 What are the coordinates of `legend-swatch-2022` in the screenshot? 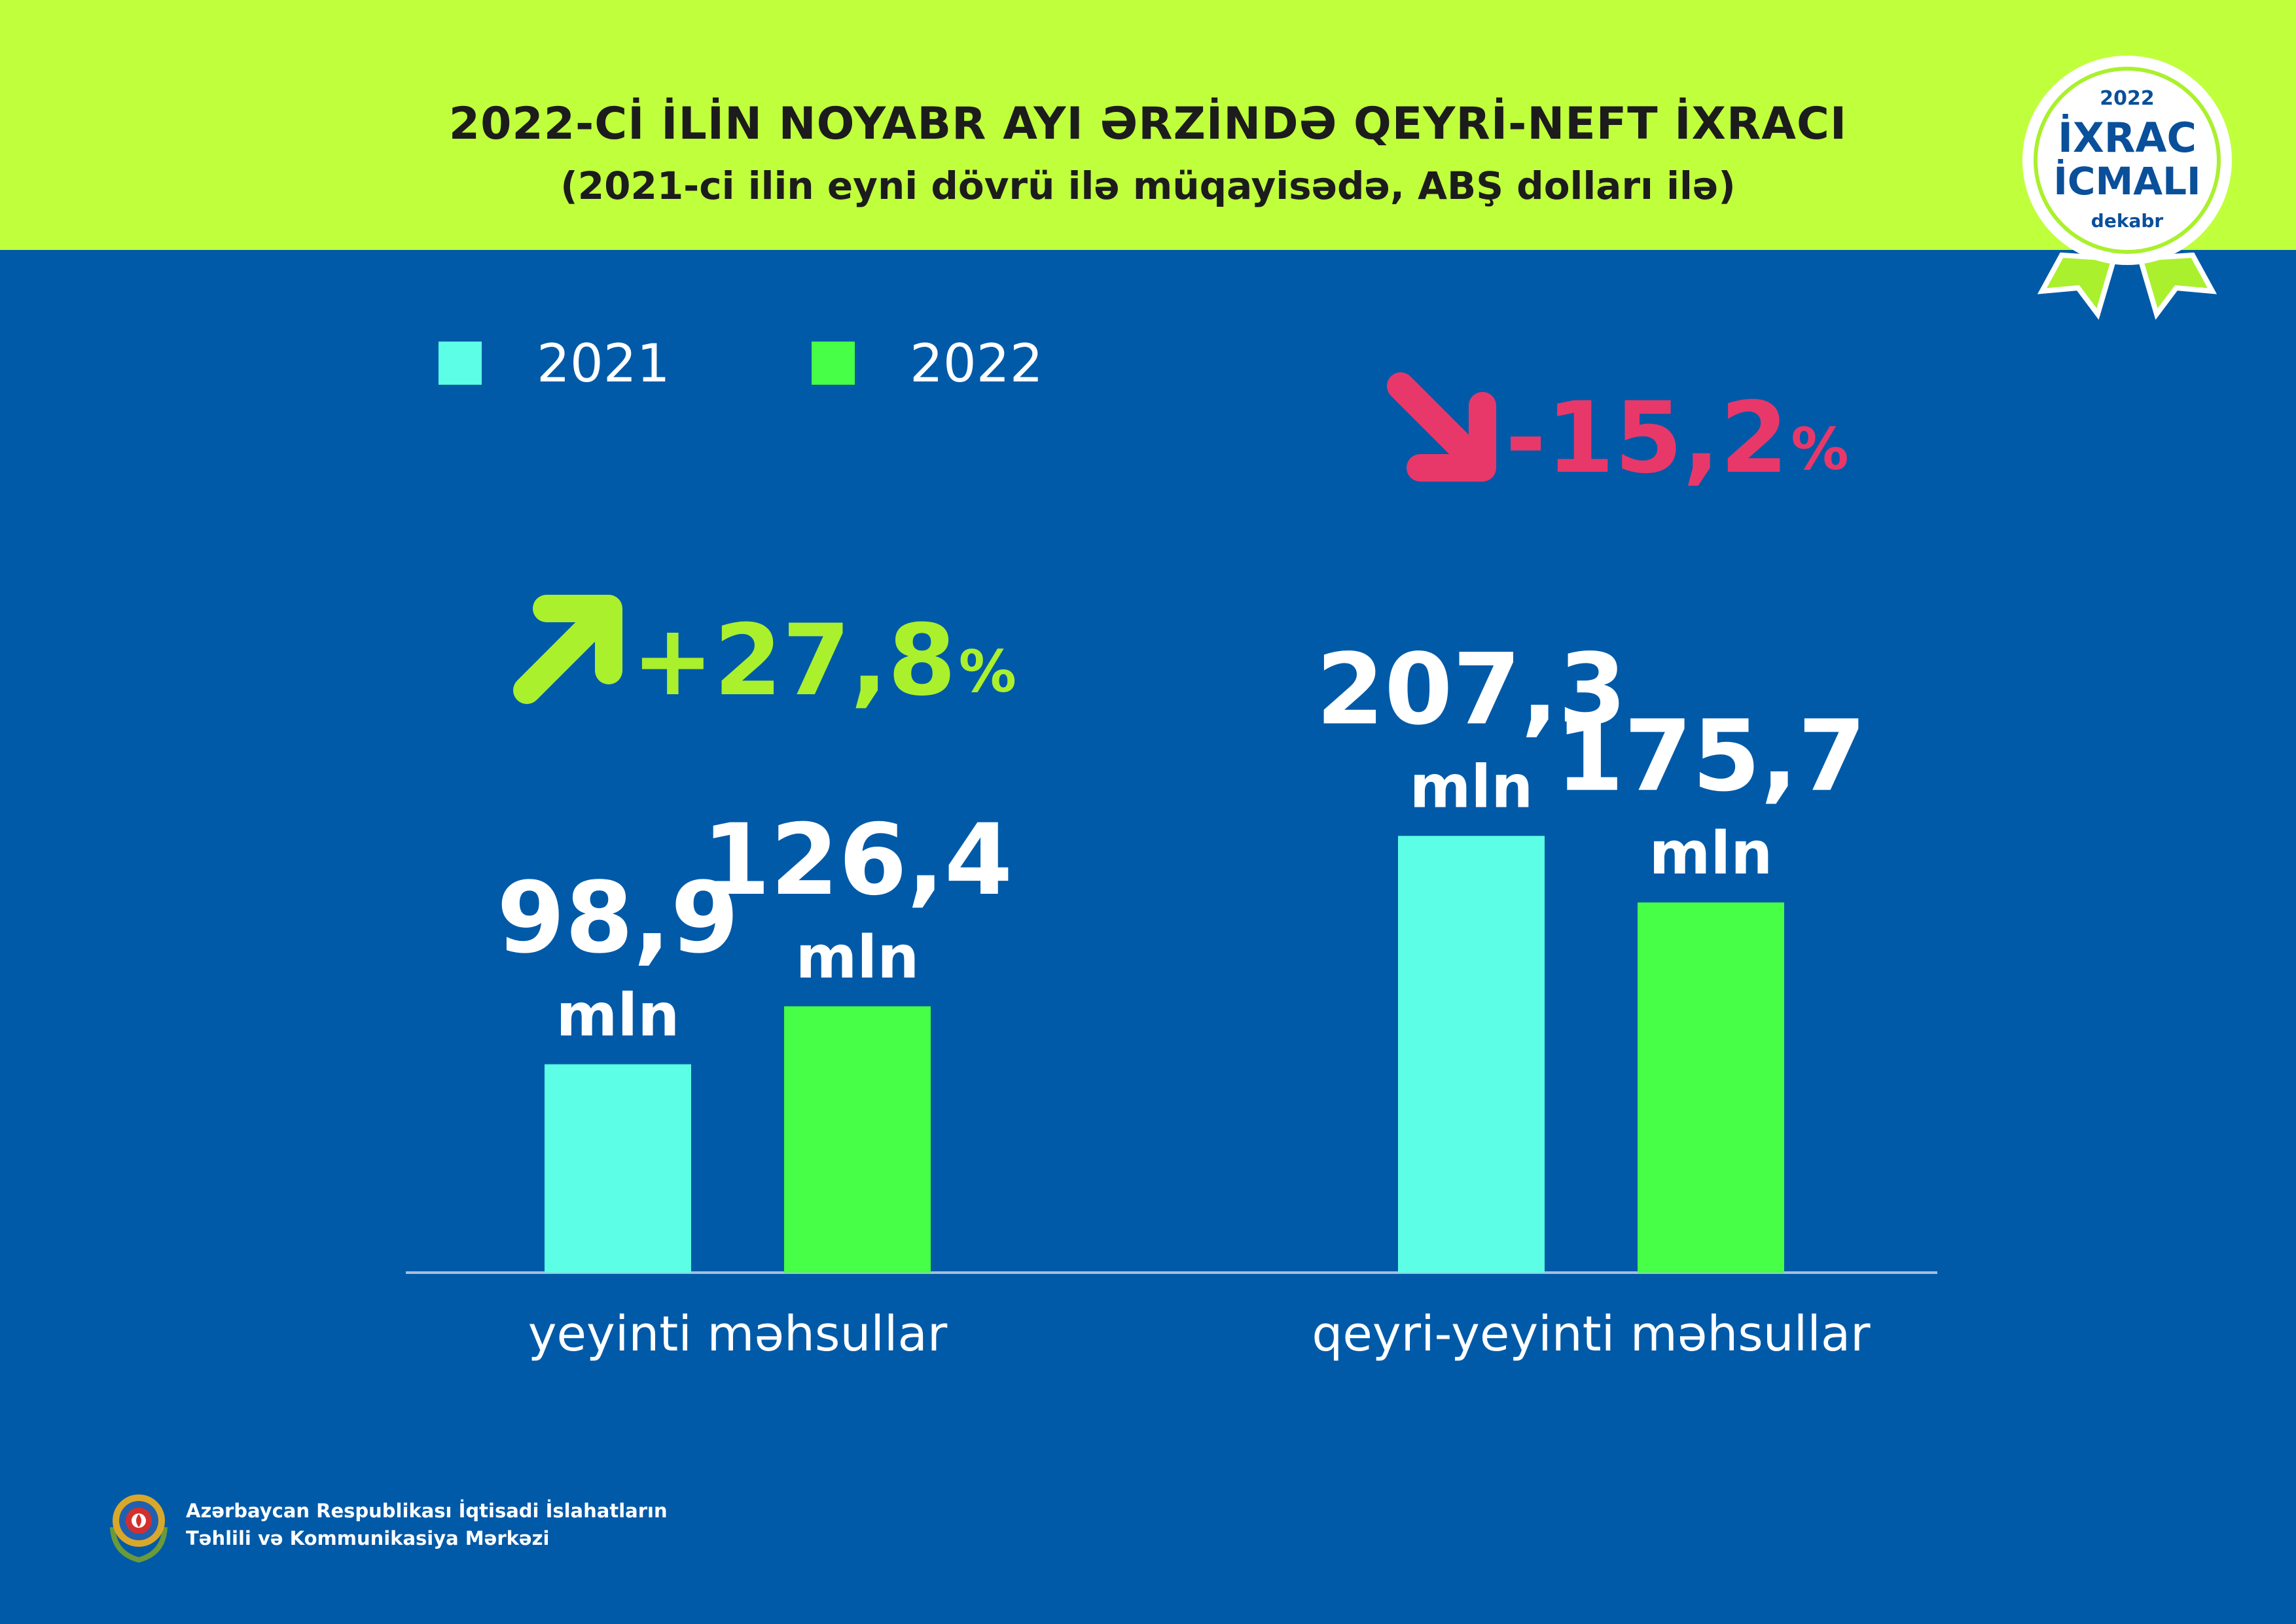 It's located at (833, 363).